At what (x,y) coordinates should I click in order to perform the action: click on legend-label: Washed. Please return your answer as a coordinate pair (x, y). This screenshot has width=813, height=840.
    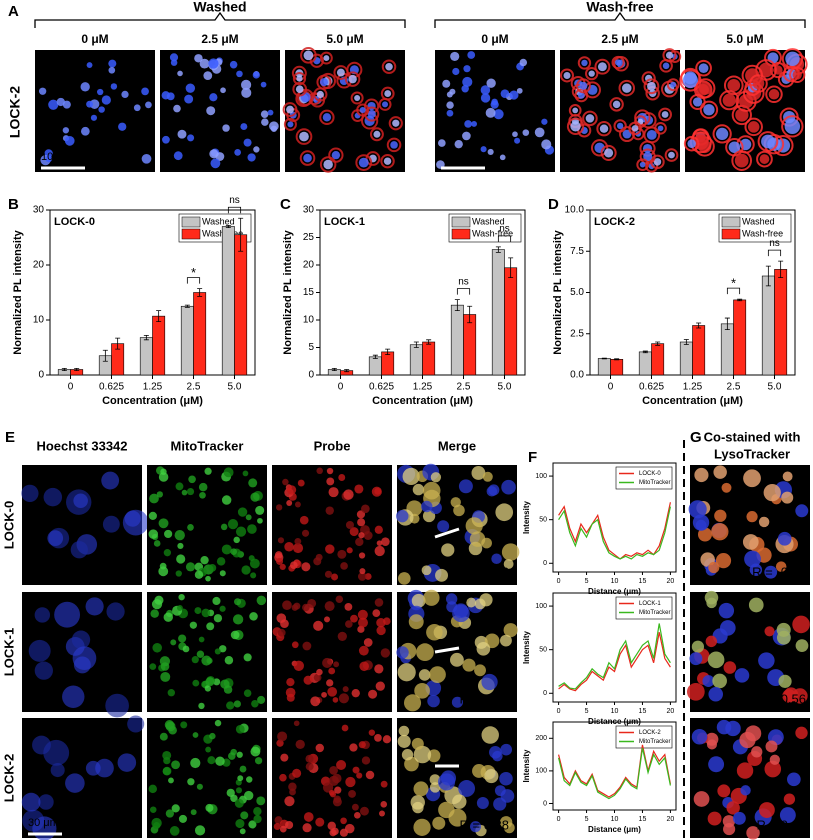
    Looking at the image, I should click on (218, 221).